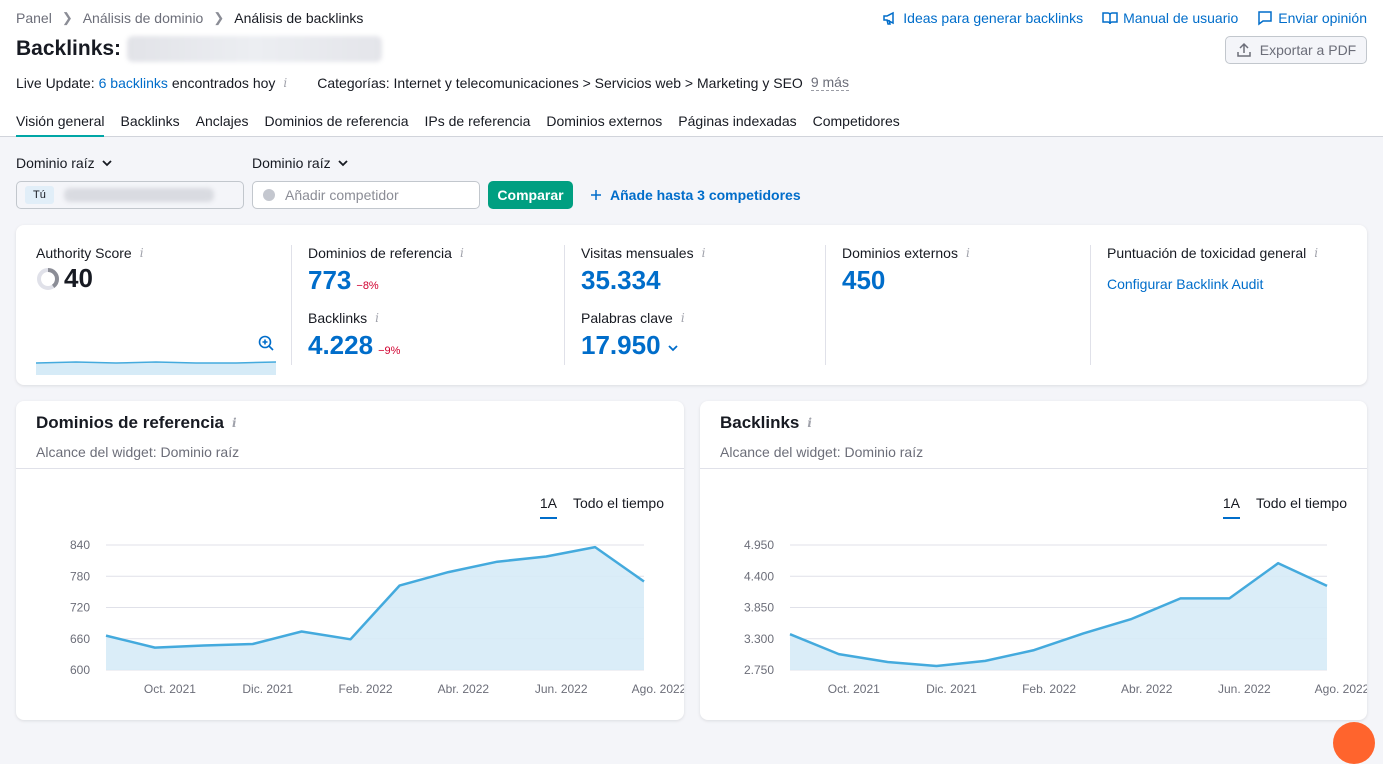  Describe the element at coordinates (341, 345) in the screenshot. I see `backlinks-value: 4.228` at that location.